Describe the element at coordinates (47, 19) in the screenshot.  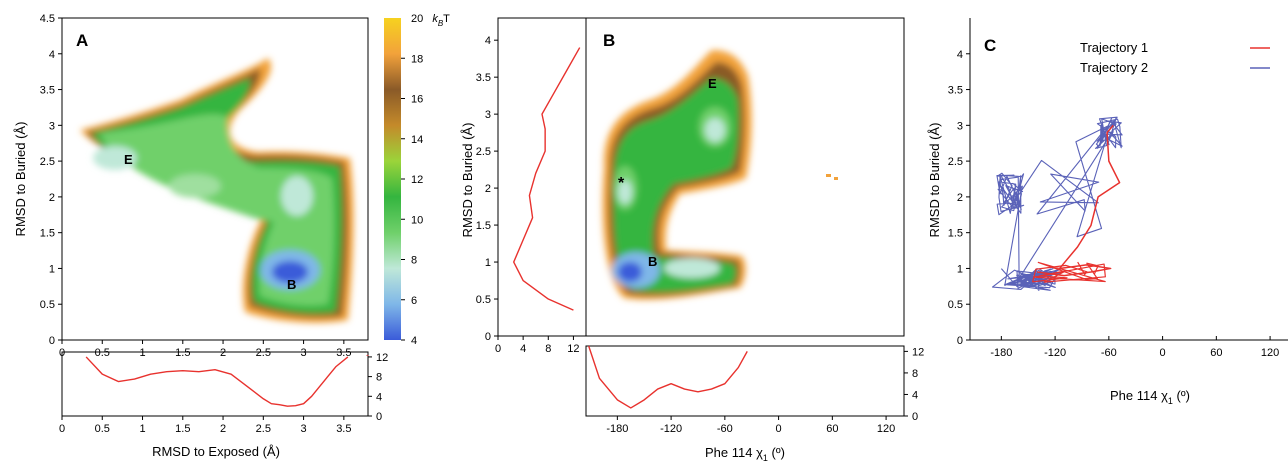
I see `panel-a-y-tick-label: 4.5` at that location.